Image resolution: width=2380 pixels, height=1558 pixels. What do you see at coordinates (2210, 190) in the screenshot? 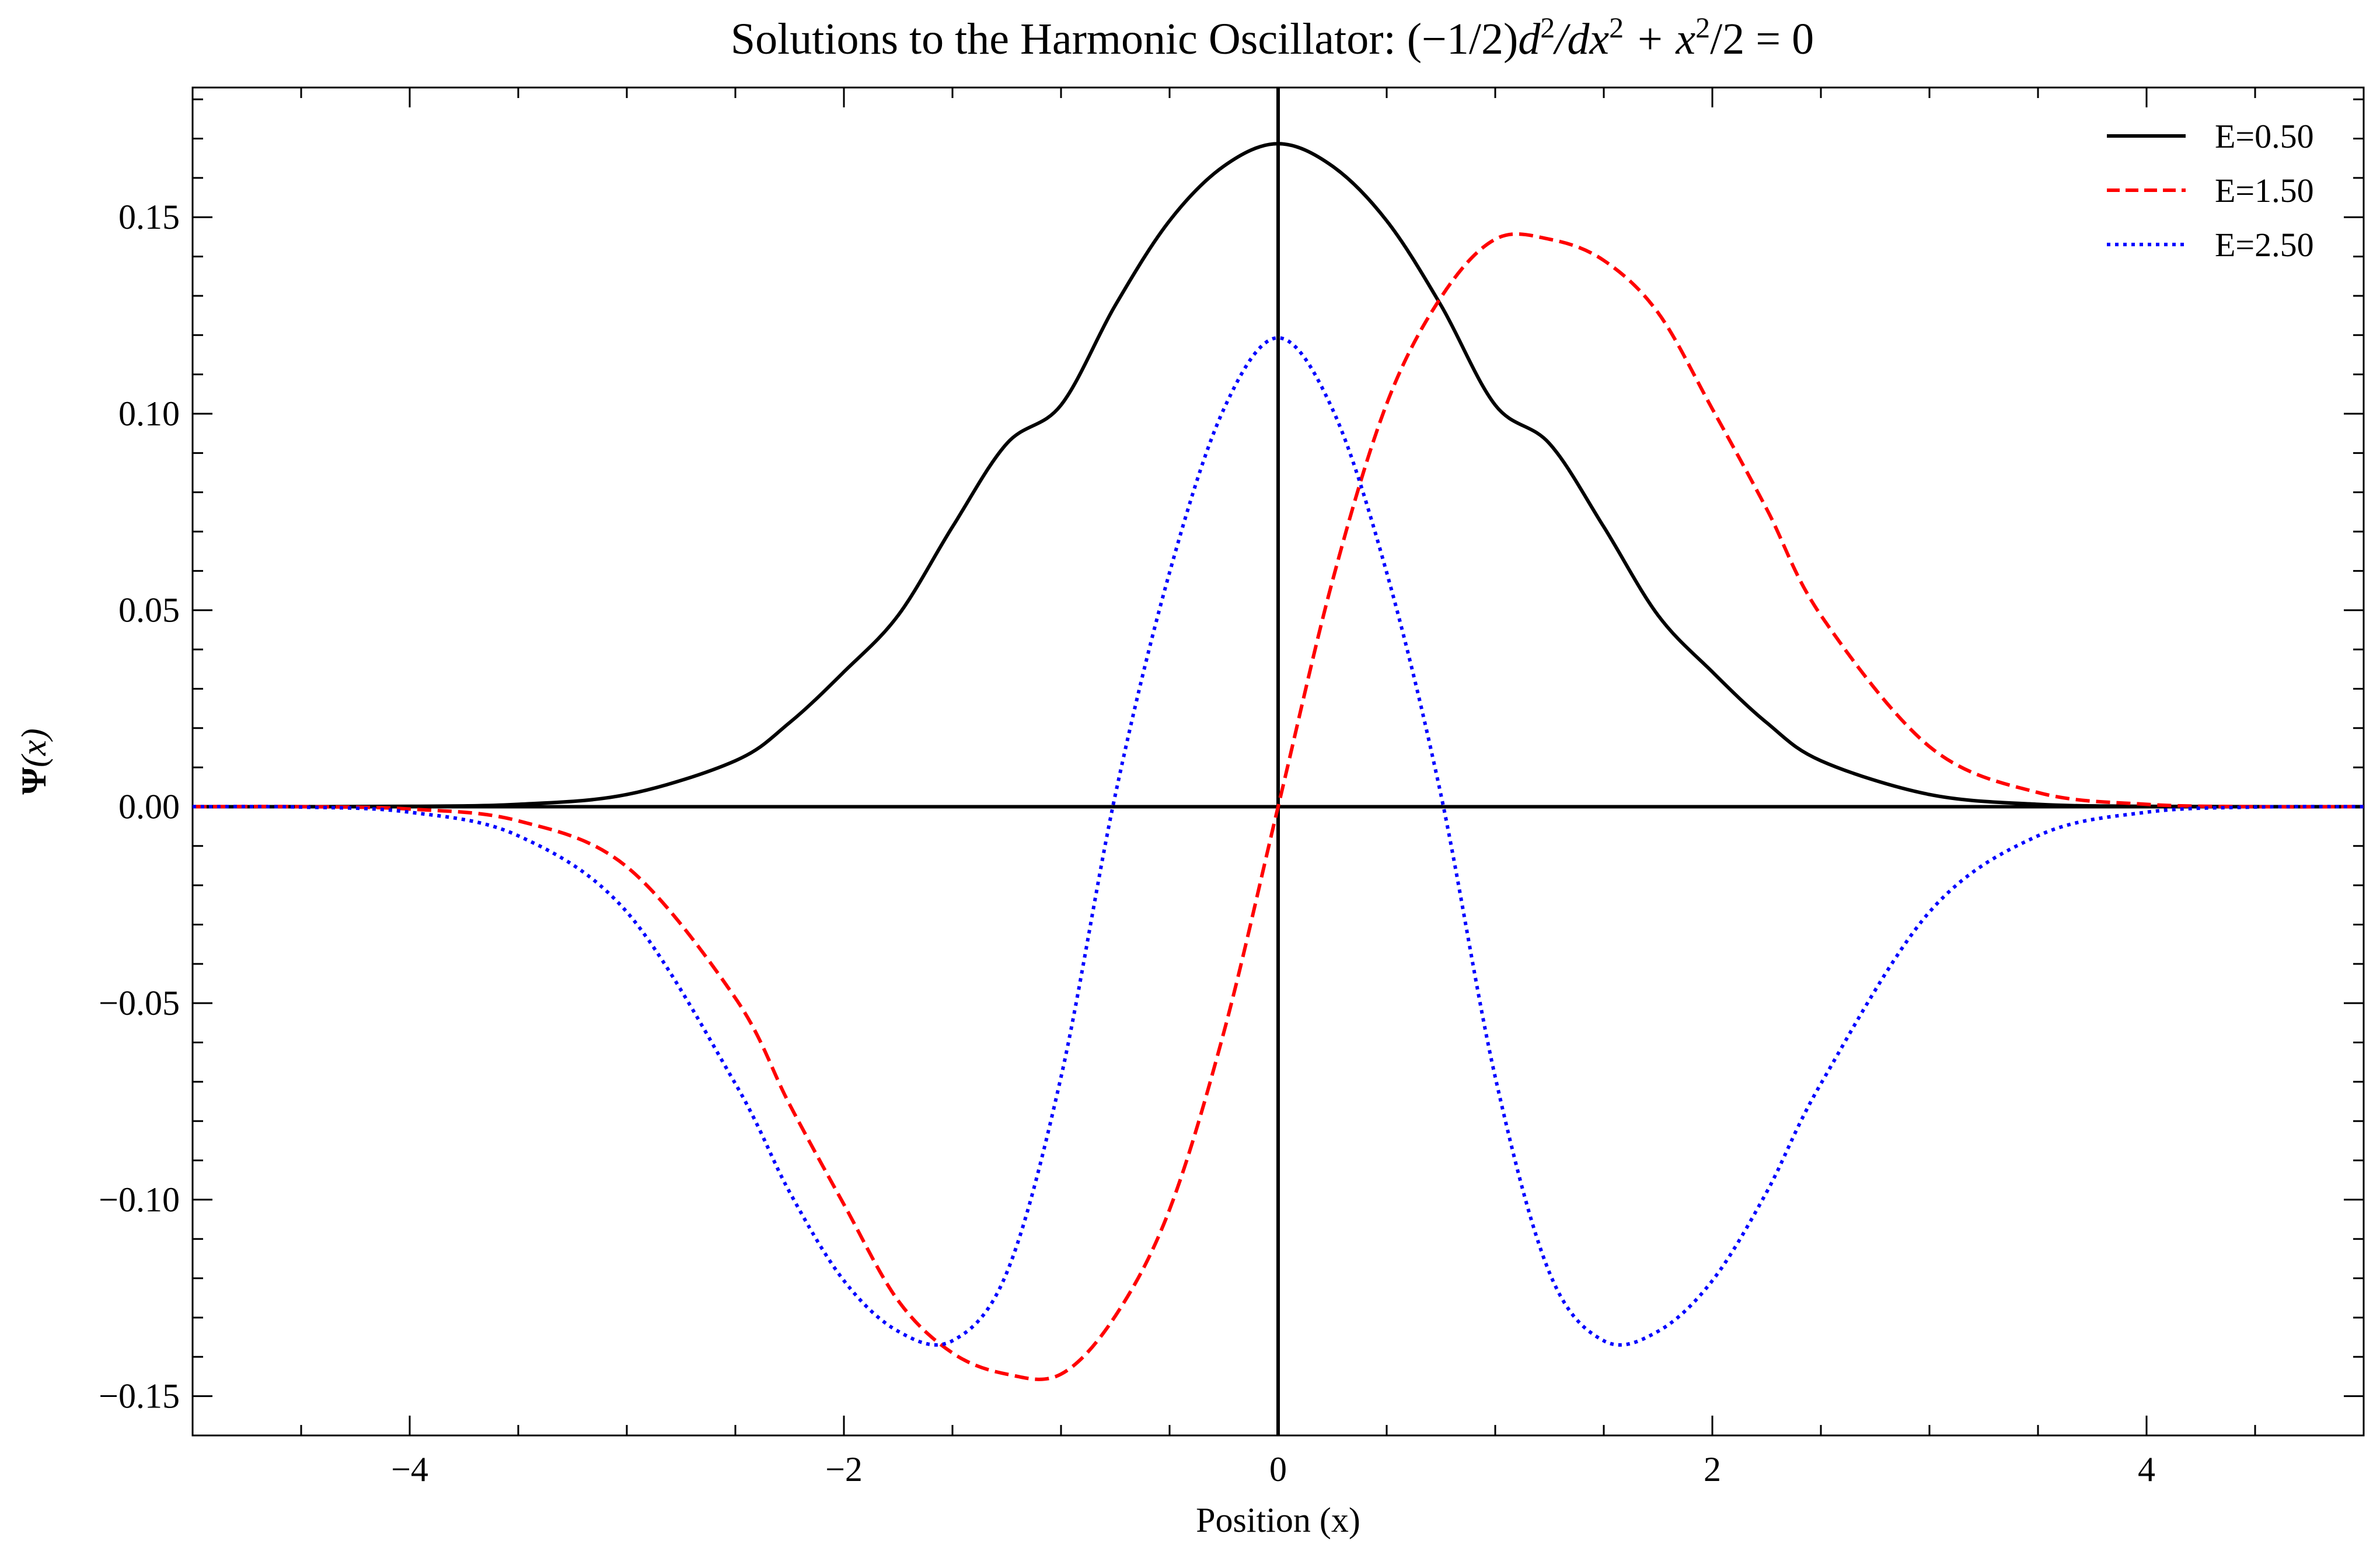
I see `legend: E=0.50 E=1.50 E=2.50` at bounding box center [2210, 190].